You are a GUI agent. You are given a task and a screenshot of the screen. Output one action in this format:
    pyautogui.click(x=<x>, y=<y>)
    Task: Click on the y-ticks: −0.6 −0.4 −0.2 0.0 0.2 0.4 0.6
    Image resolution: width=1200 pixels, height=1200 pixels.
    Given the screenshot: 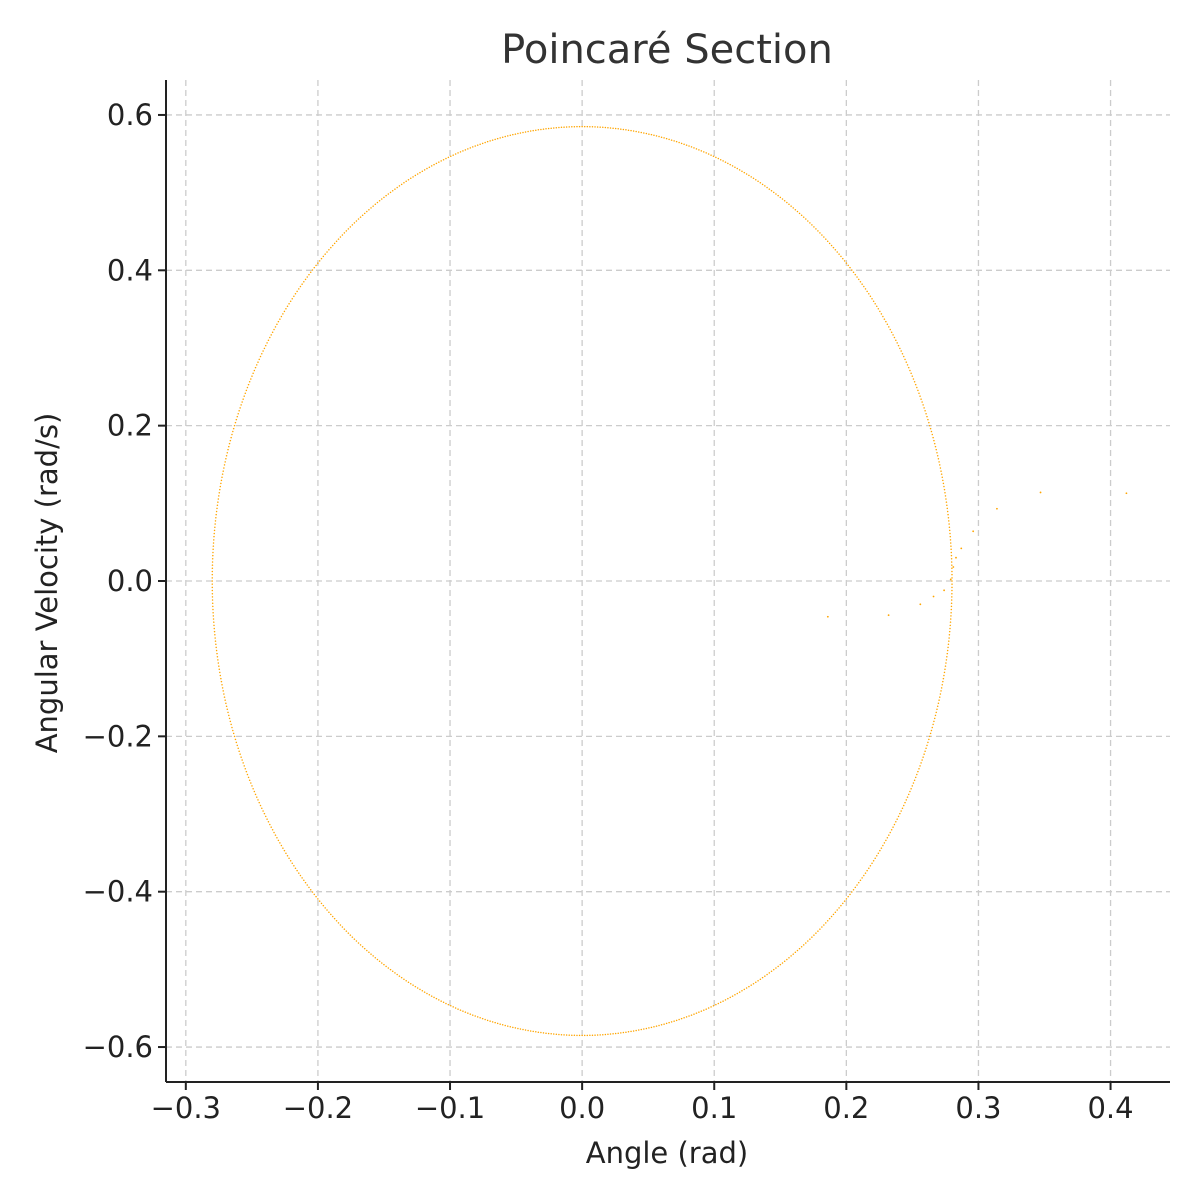 What is the action you would take?
    pyautogui.click(x=124, y=581)
    